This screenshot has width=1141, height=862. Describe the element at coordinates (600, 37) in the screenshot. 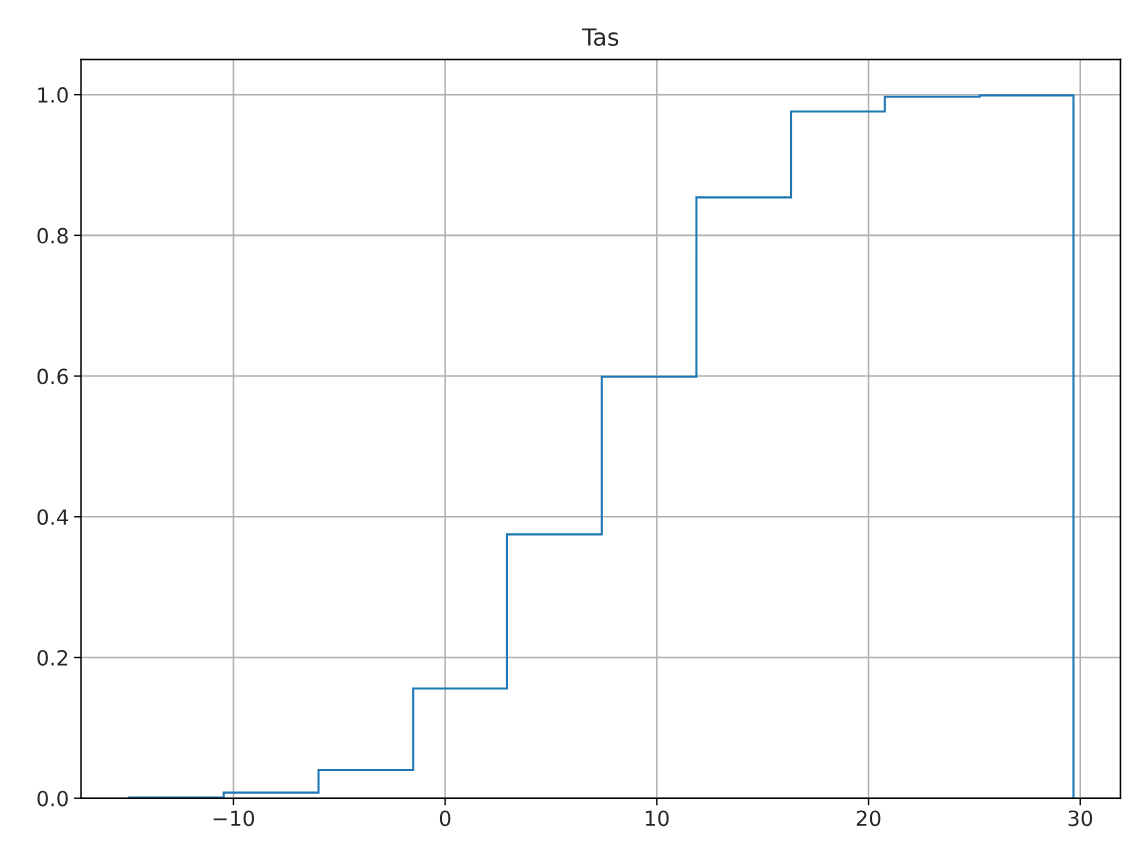

I see `chart-title: Tas` at that location.